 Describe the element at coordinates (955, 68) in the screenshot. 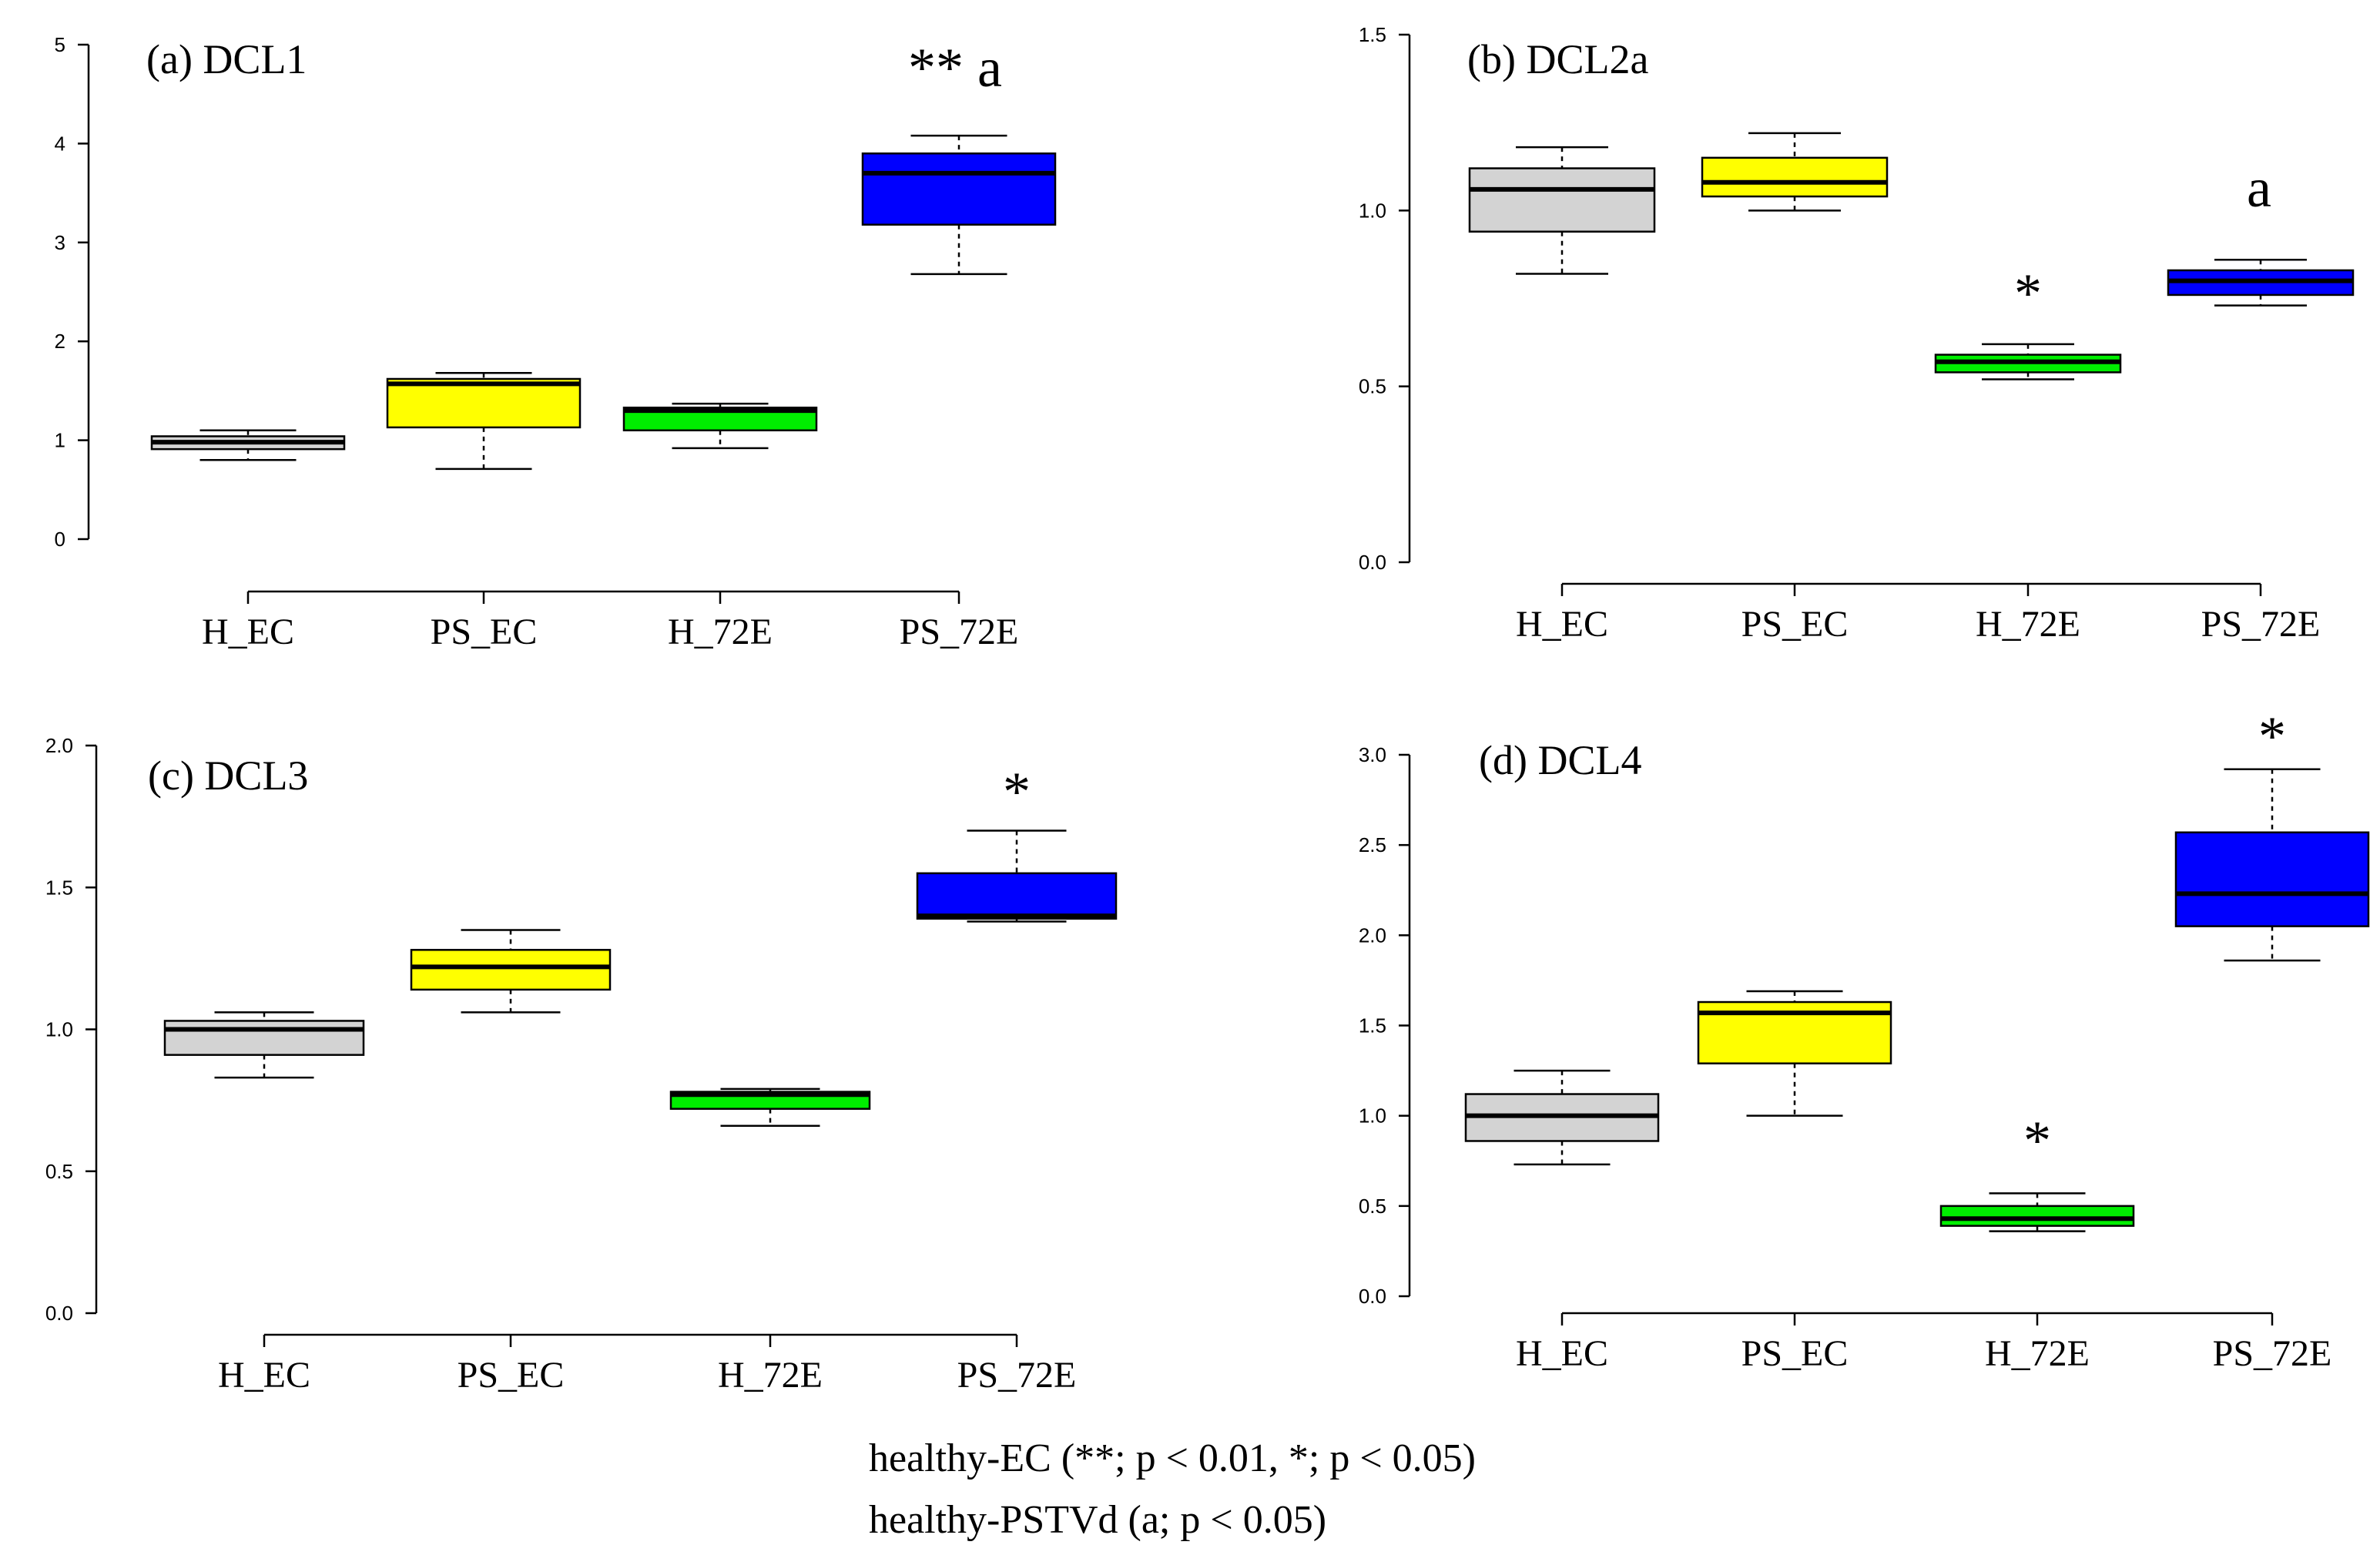

I see `significance-annotation: ** a` at that location.